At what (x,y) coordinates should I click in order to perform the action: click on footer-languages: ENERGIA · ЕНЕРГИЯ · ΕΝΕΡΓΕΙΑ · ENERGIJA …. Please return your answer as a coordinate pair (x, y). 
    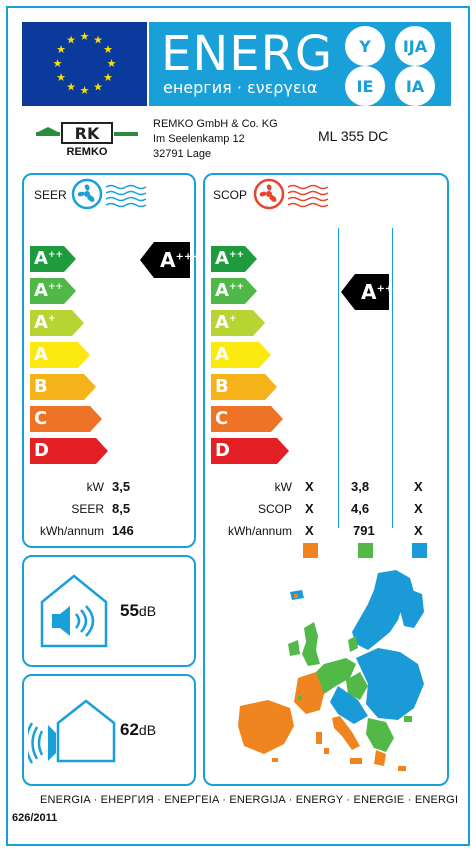
    Looking at the image, I should click on (249, 800).